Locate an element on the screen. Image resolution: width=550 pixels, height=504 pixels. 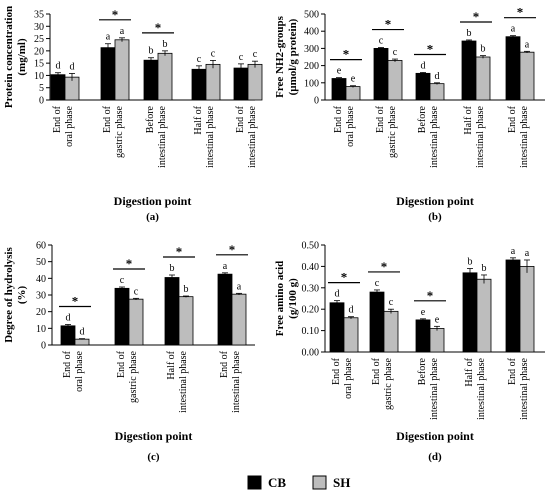
x-category-label-line: oral phase is located at coordinates (350, 125).